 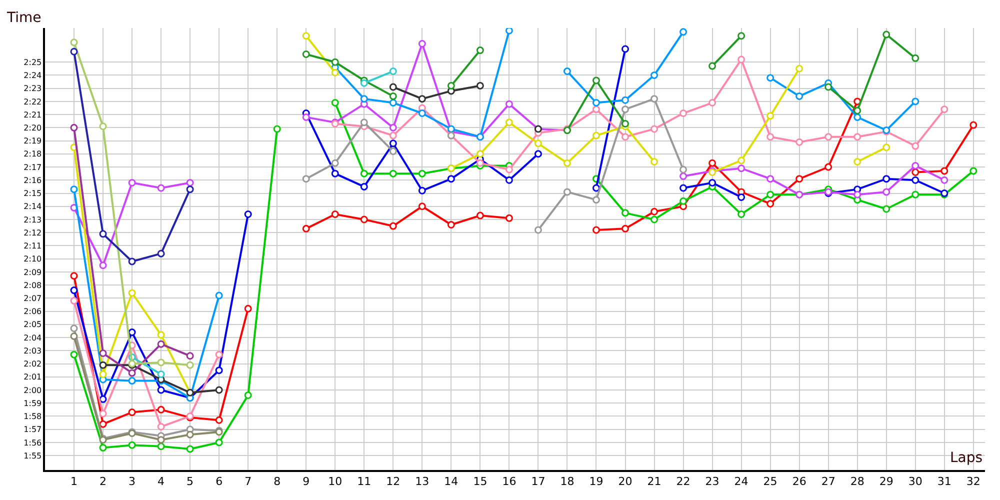 What do you see at coordinates (33, 285) in the screenshot?
I see `y-tick-label: 2:08` at bounding box center [33, 285].